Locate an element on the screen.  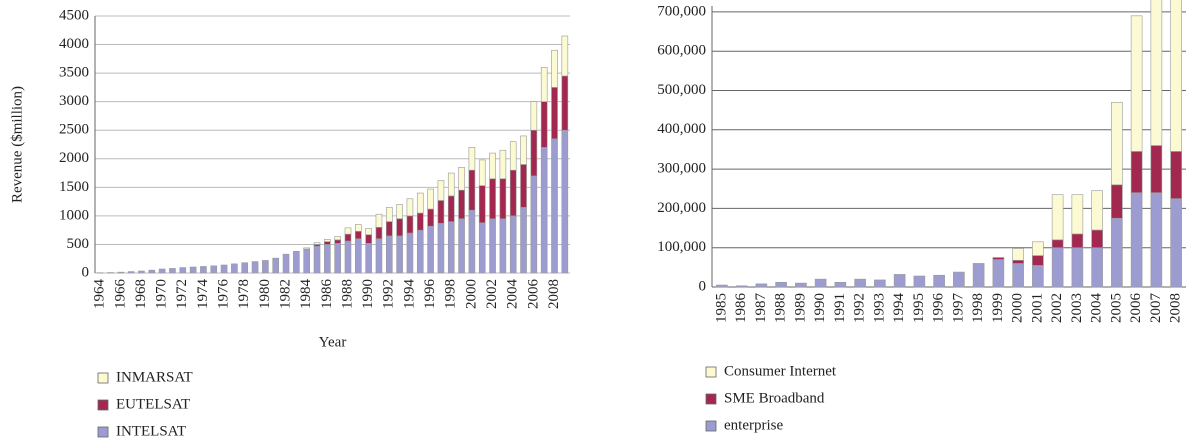
legend-label: INMARSAT is located at coordinates (154, 377).